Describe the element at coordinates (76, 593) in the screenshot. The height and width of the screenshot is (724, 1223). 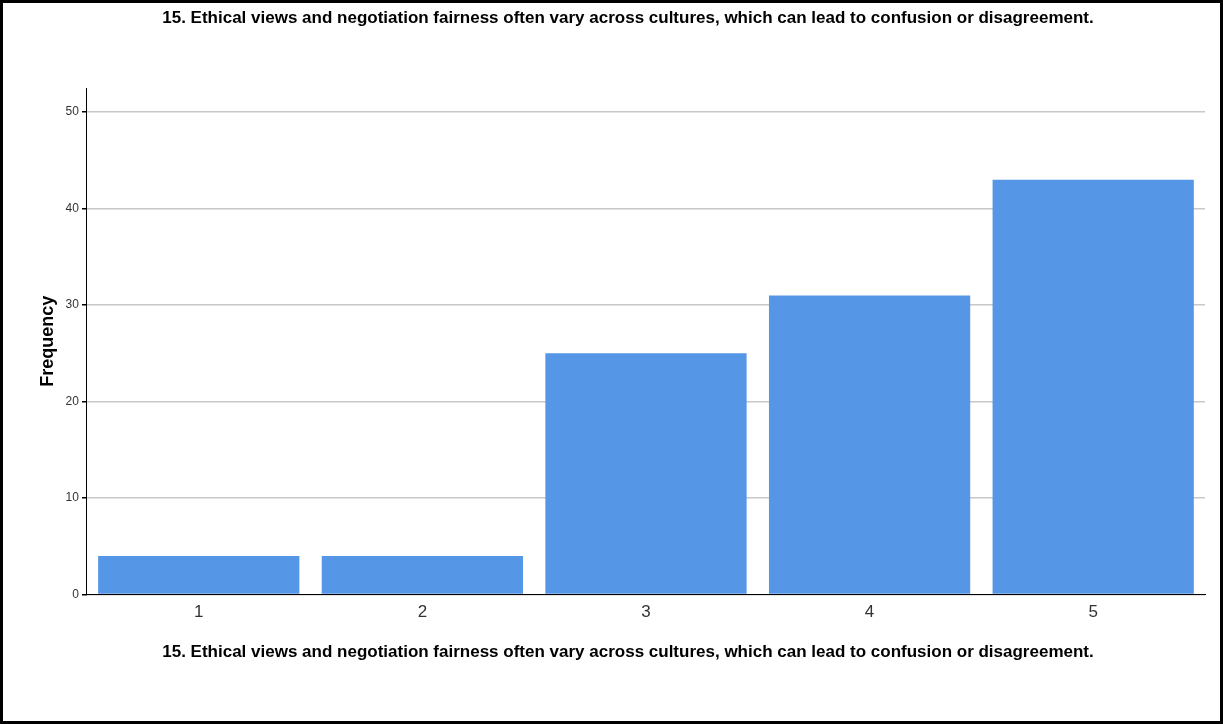
I see `y-tick-label: 0` at that location.